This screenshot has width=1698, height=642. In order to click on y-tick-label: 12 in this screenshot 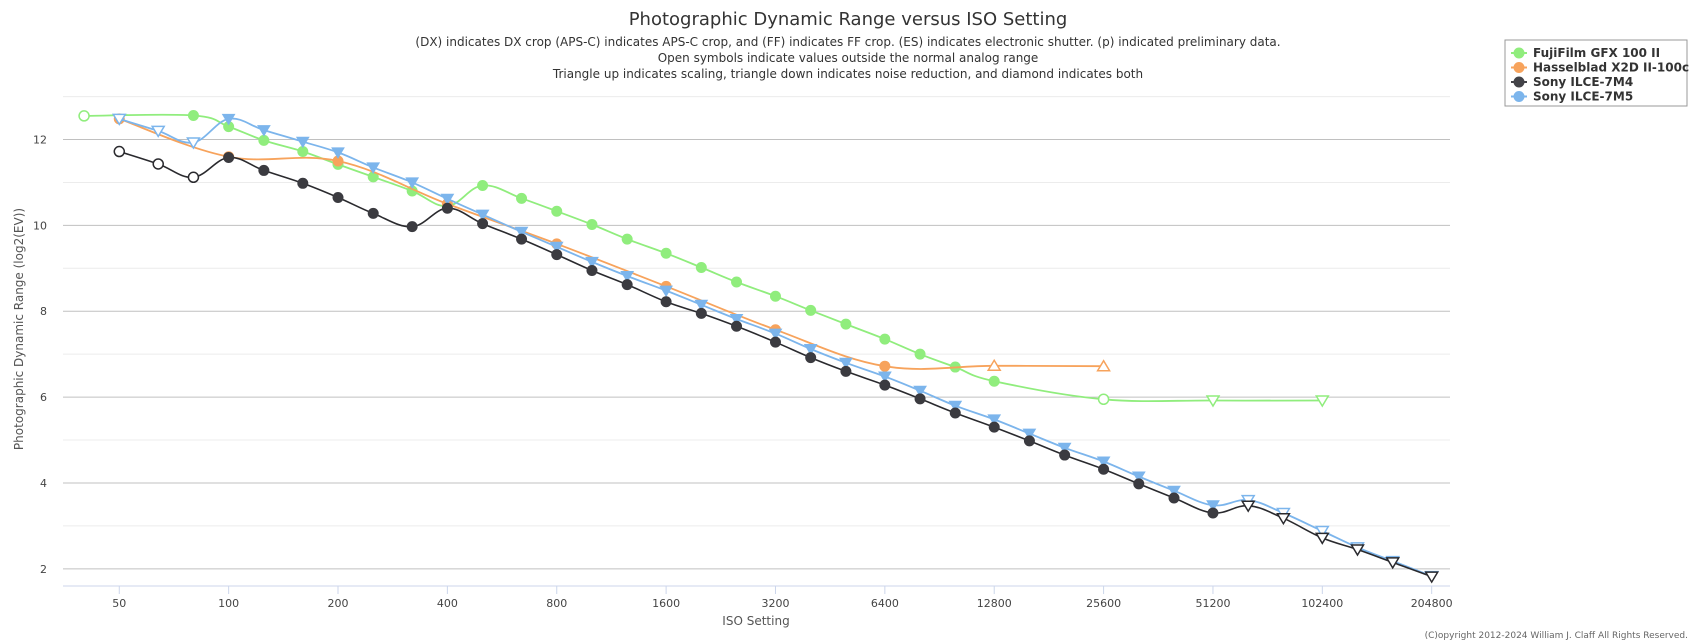, I will do `click(40, 140)`.